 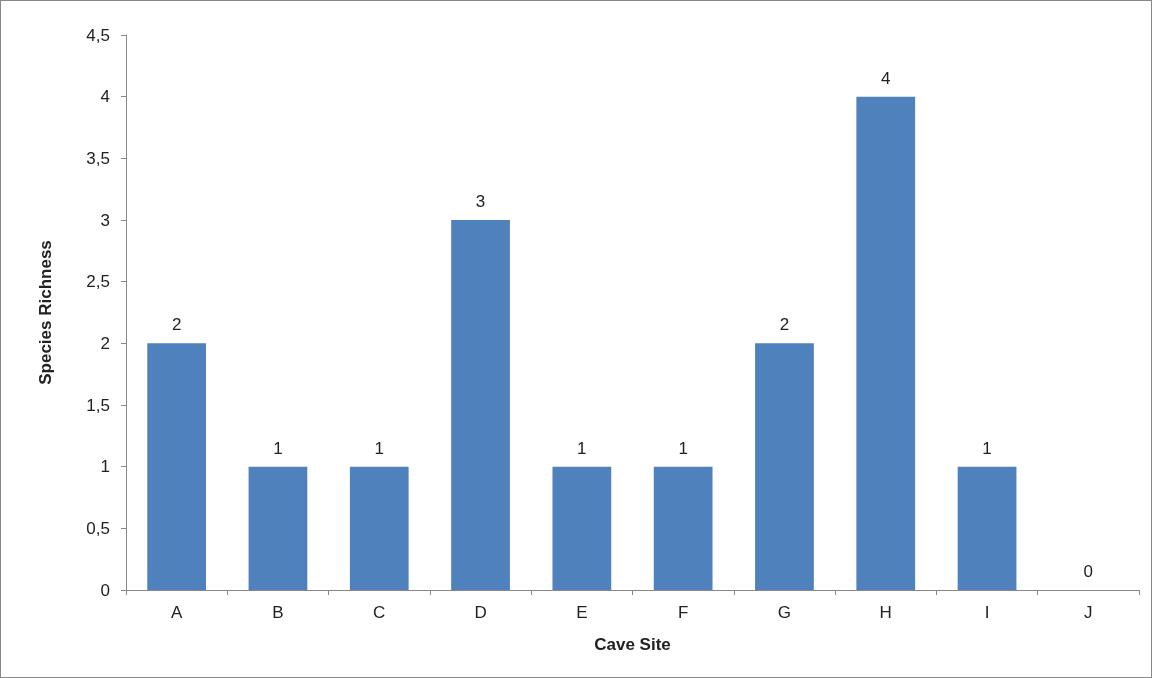 What do you see at coordinates (480, 201) in the screenshot?
I see `data-label: 3` at bounding box center [480, 201].